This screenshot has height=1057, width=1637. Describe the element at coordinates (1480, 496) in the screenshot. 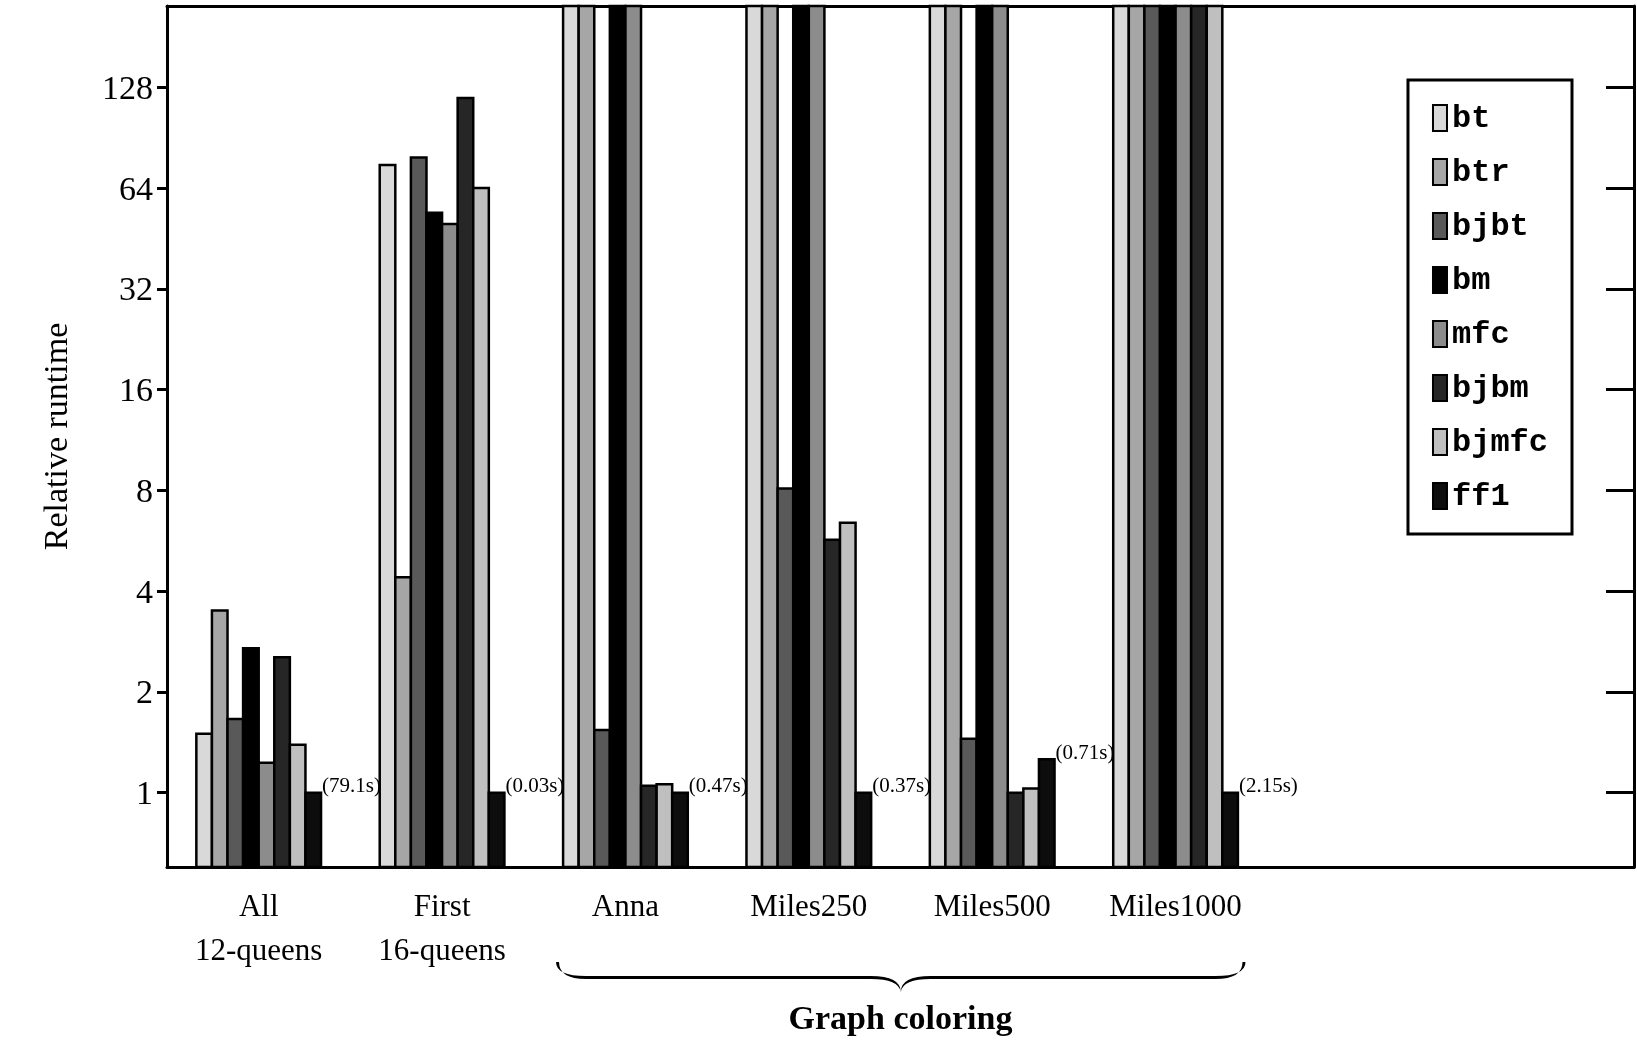

I see `legend-label: ff1` at that location.